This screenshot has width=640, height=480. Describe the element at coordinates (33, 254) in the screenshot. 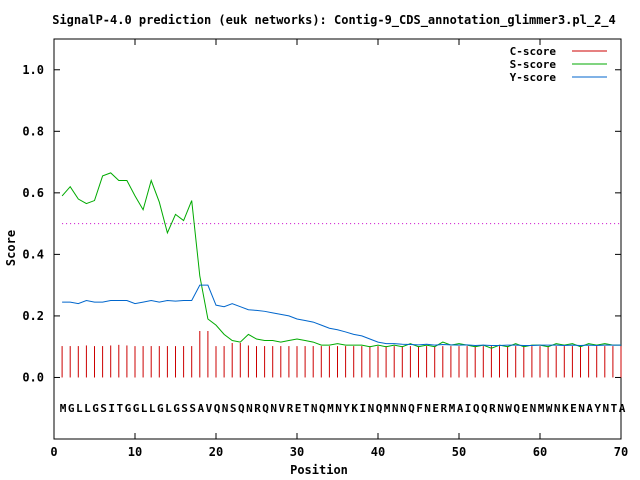

I see `y-tick-label: 0.4` at that location.